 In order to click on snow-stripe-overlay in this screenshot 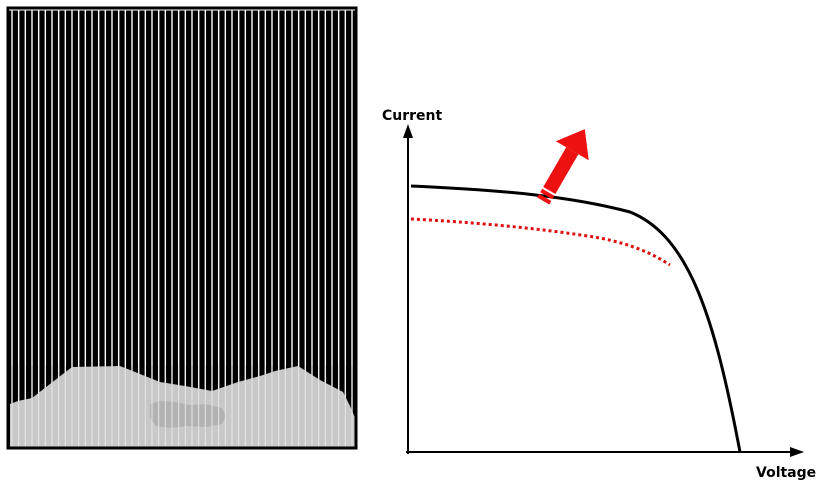, I will do `click(182, 406)`.